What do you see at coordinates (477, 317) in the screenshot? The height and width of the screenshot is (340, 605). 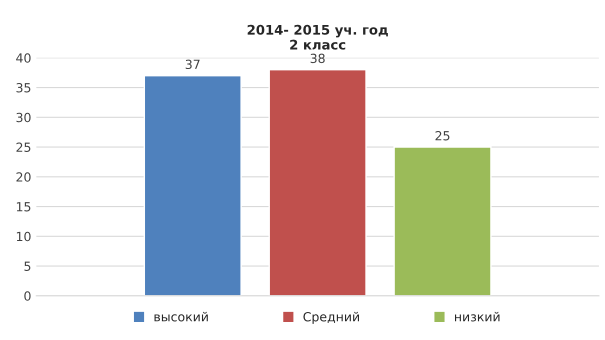 I see `legend-label: низкий` at bounding box center [477, 317].